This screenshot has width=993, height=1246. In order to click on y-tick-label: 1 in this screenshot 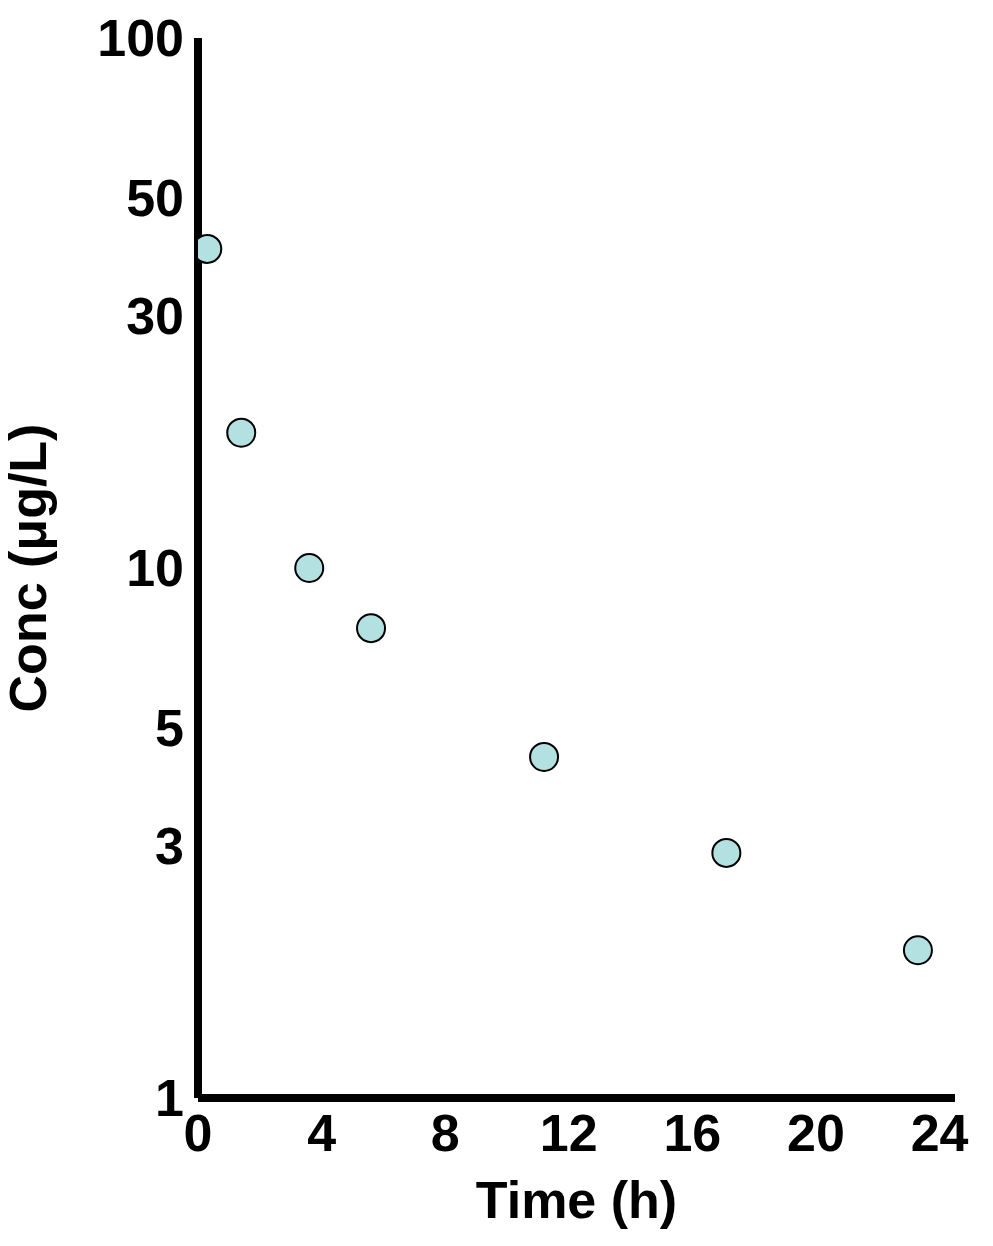, I will do `click(169, 1098)`.